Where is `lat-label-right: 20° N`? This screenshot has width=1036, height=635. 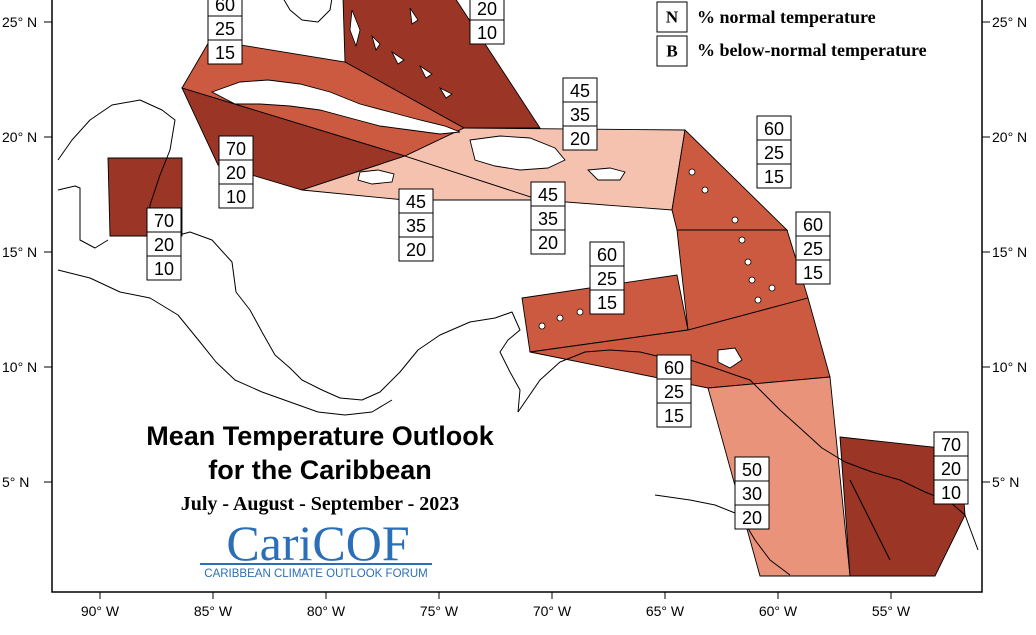
lat-label-right: 20° N is located at coordinates (1009, 137).